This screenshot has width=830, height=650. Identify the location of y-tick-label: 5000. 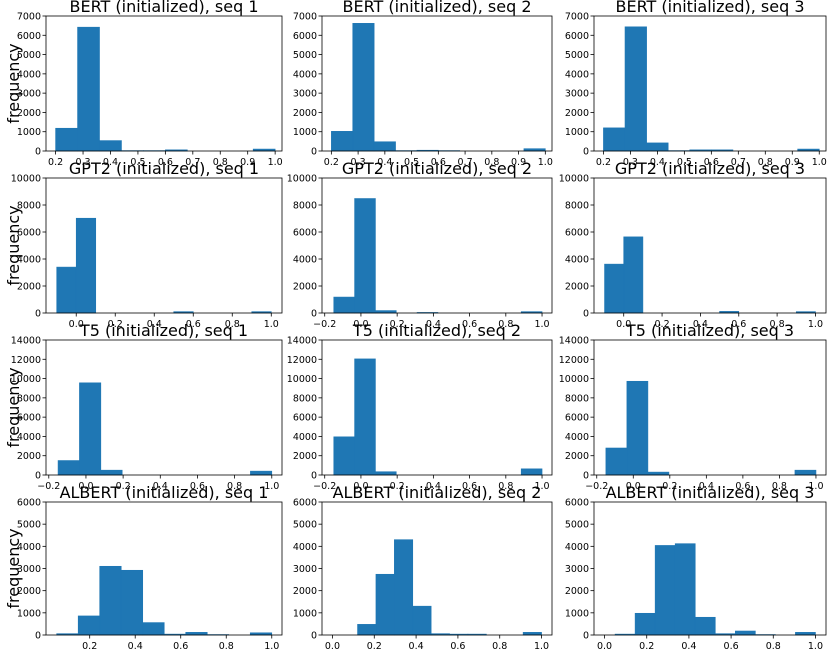
(577, 525).